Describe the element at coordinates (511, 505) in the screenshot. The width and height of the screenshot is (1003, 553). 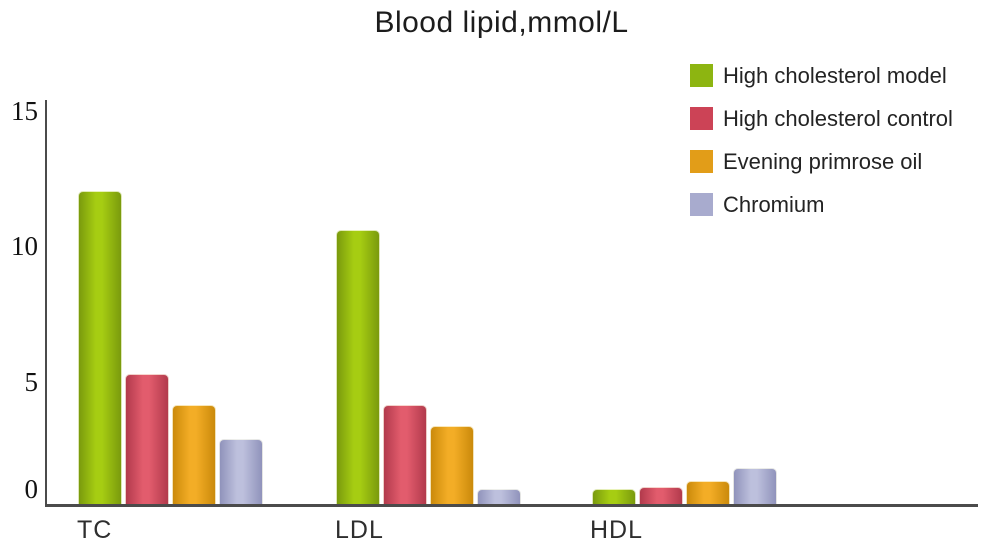
I see `x-axis-line` at that location.